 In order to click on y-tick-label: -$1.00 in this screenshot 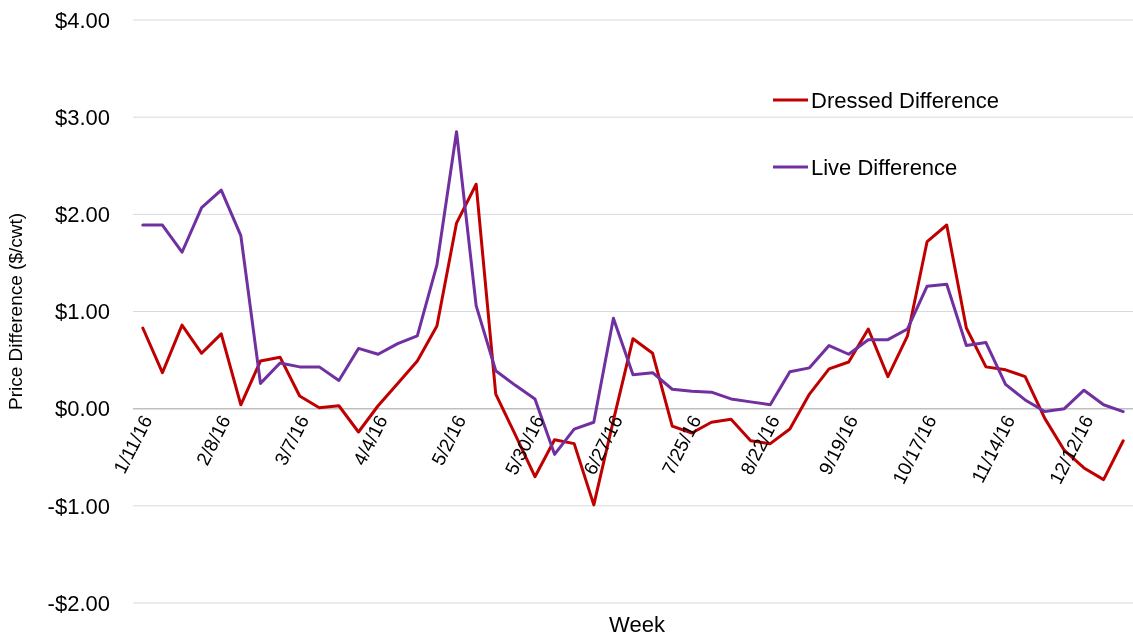, I will do `click(78, 506)`.